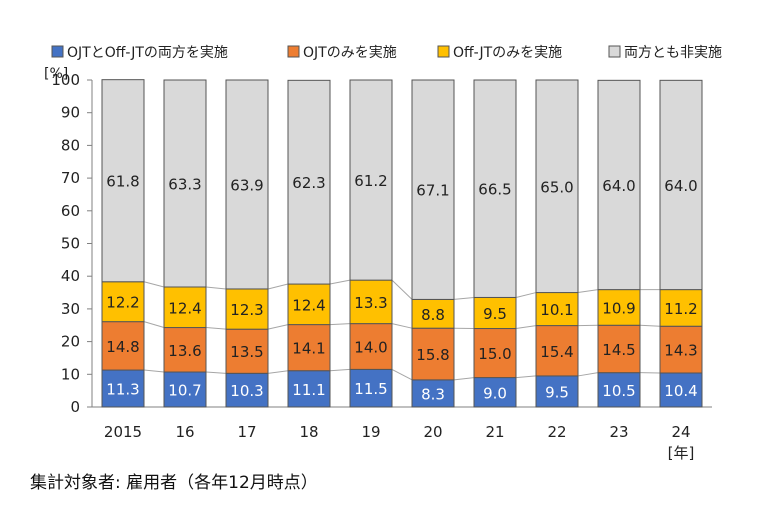 The image size is (770, 511). What do you see at coordinates (495, 393) in the screenshot?
I see `data-label: 9.0` at bounding box center [495, 393].